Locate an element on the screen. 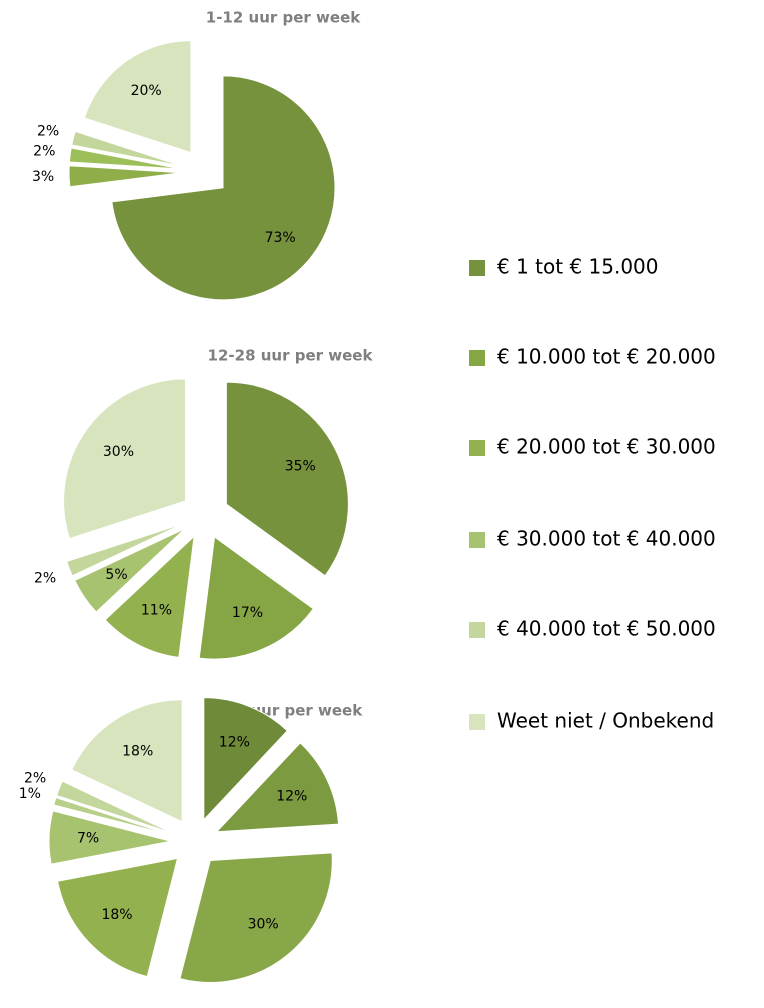 This screenshot has width=764, height=1008. legend-label: € 40.000 tot € 50.000 is located at coordinates (606, 629).